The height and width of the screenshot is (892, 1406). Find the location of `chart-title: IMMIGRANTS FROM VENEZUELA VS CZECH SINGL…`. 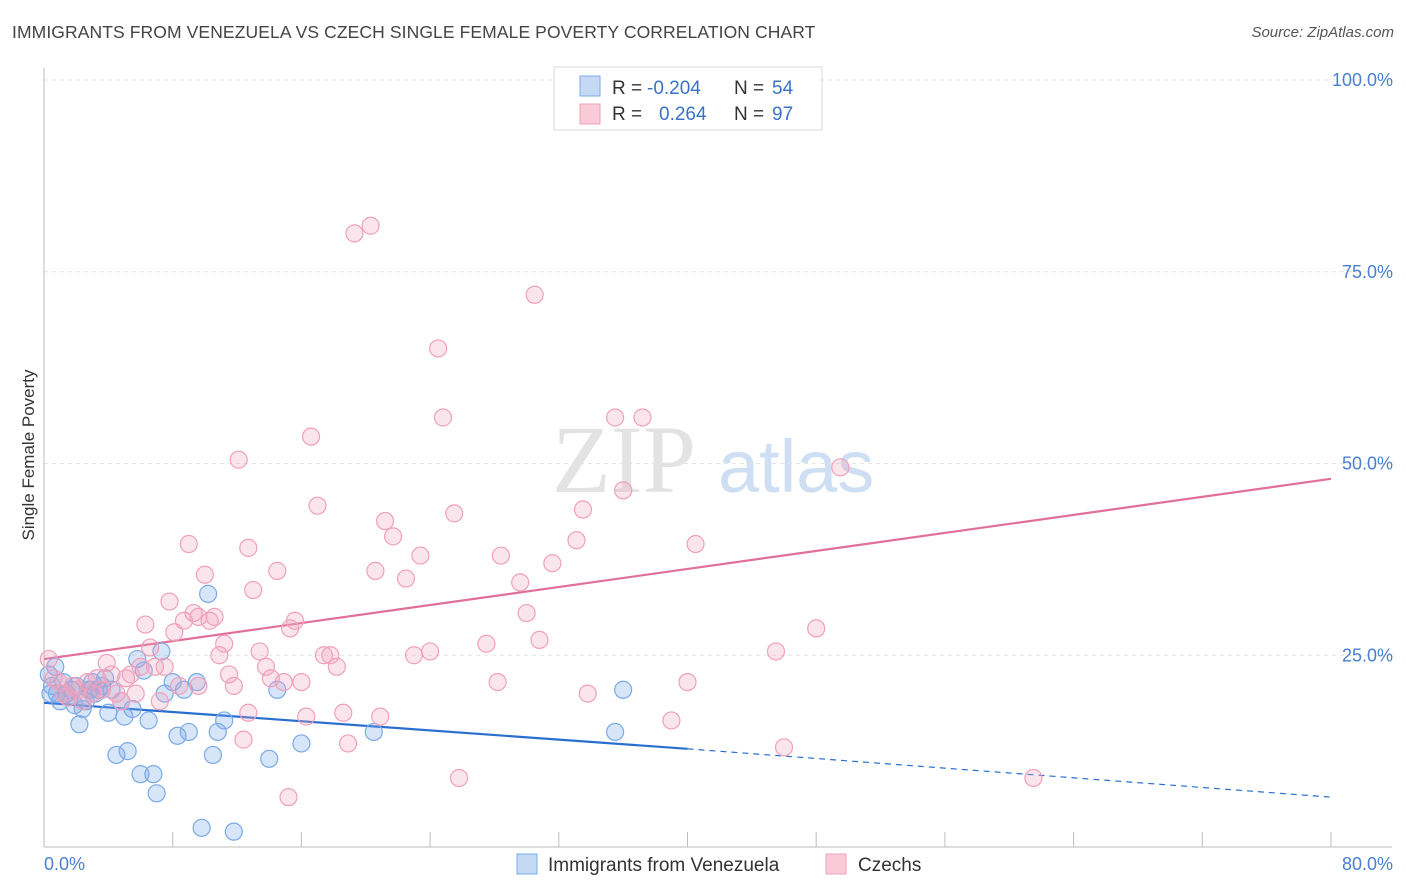

chart-title: IMMIGRANTS FROM VENEZUELA VS CZECH SINGL… is located at coordinates (414, 32).